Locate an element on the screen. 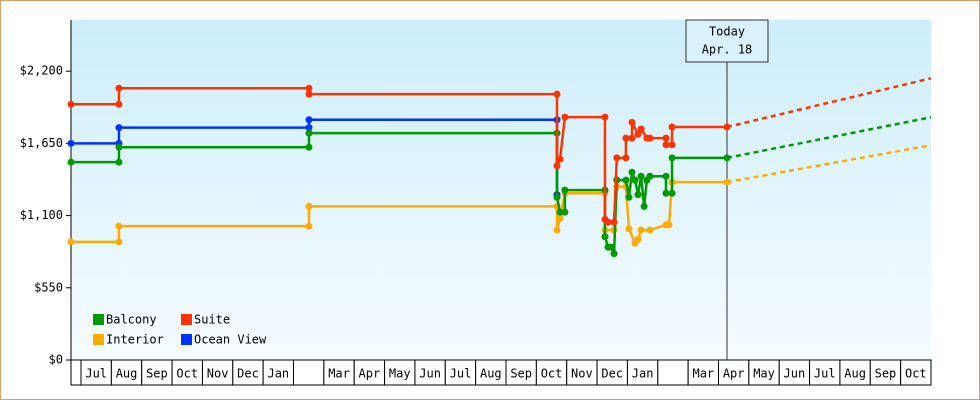  x-tick-label: May is located at coordinates (400, 374).